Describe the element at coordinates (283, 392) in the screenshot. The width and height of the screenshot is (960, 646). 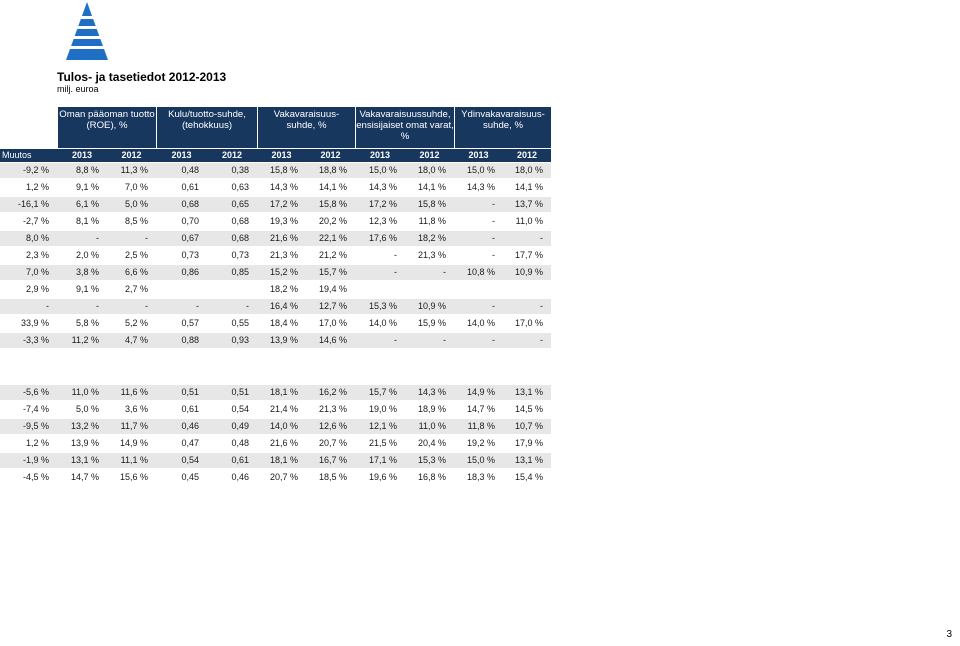
I see `value-cell: 18,1 %` at that location.